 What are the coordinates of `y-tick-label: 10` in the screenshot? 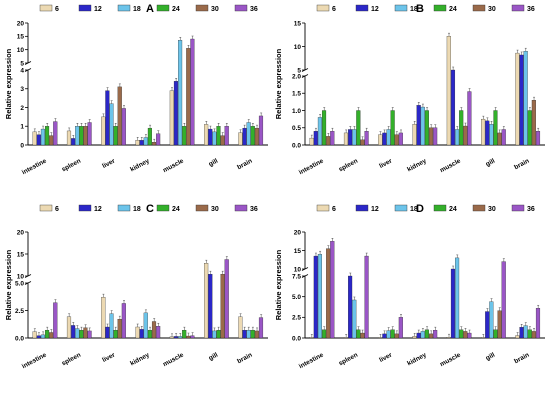 It's located at (21, 276).